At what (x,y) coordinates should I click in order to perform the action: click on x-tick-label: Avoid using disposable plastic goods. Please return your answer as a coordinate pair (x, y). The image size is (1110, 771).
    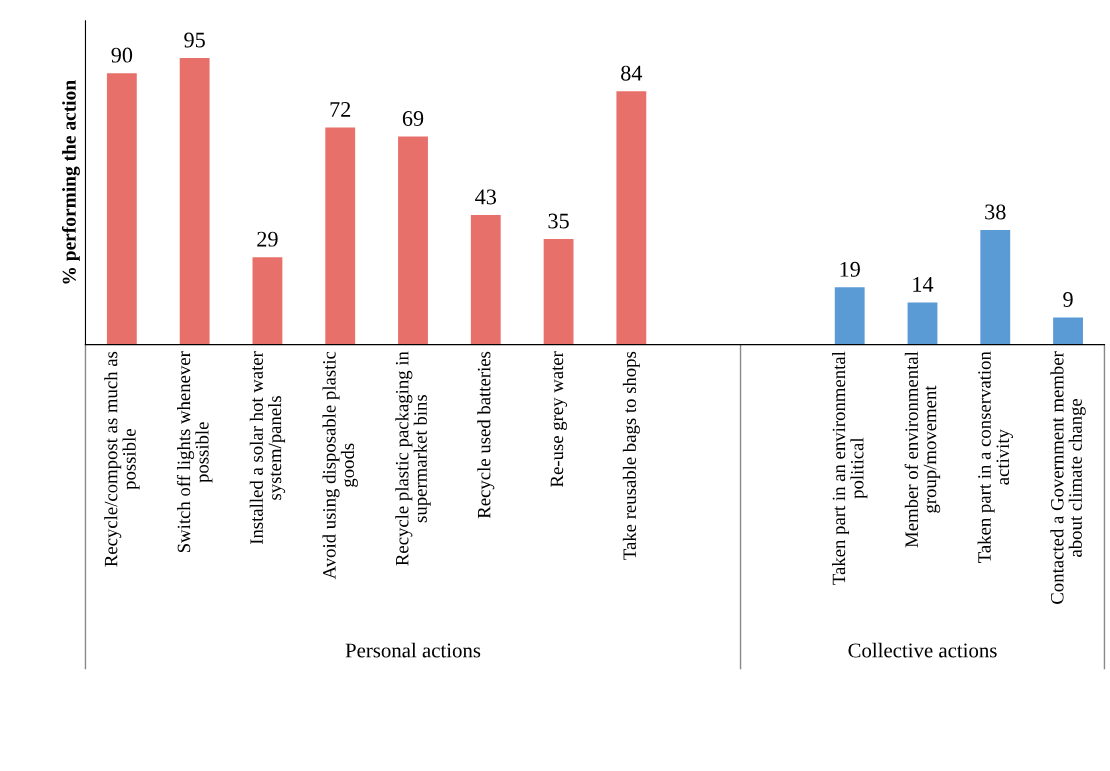
    Looking at the image, I should click on (340, 465).